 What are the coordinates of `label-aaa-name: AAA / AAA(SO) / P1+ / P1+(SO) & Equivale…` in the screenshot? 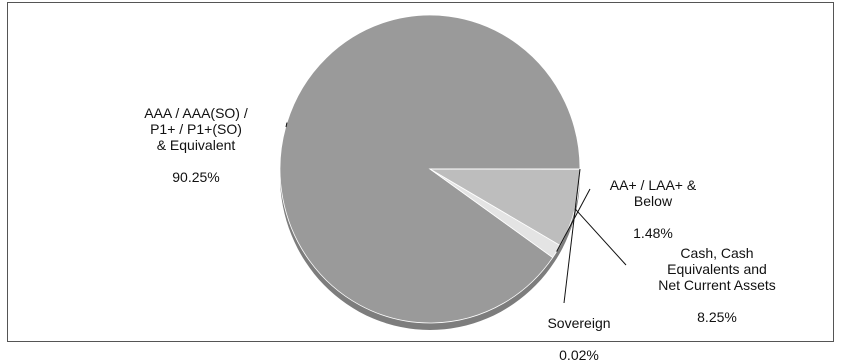 It's located at (195, 129).